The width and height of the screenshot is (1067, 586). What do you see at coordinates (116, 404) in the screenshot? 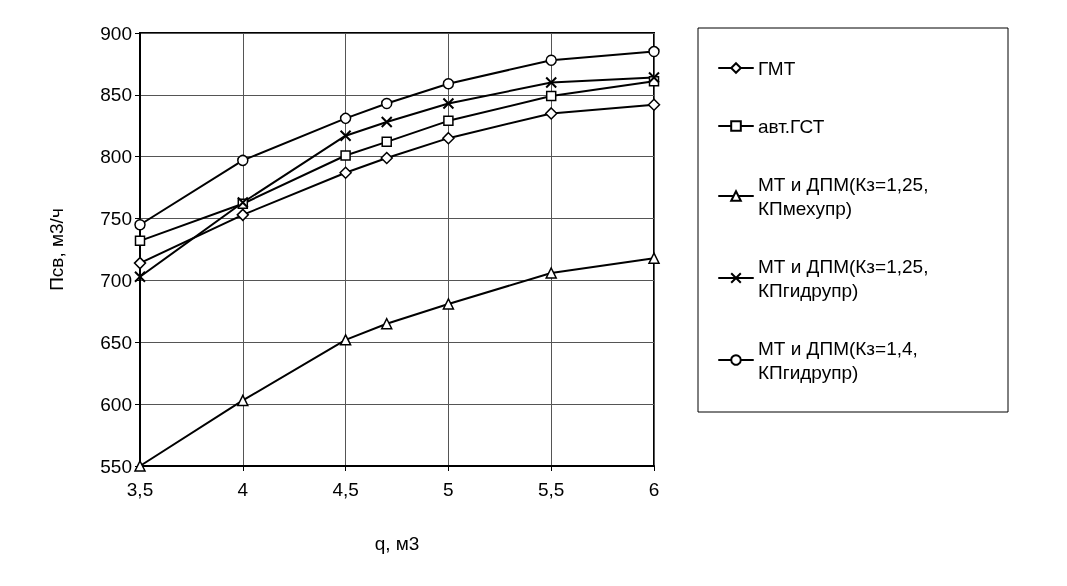
I see `y-tick-label: 600` at bounding box center [116, 404].